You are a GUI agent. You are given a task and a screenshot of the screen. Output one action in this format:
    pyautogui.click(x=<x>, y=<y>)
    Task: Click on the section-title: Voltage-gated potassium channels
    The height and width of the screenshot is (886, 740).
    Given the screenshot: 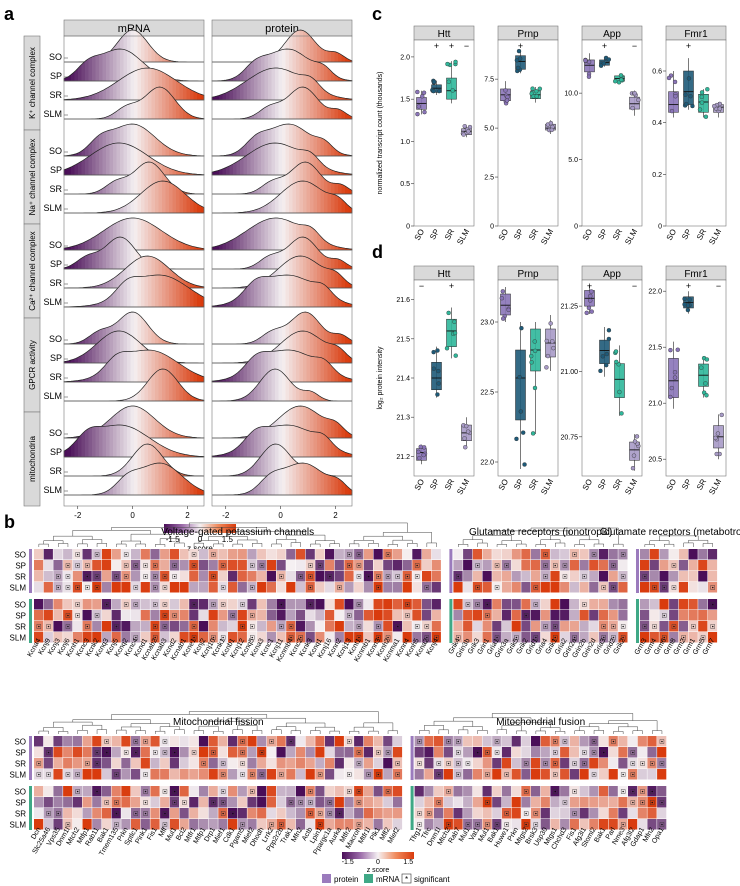 What is the action you would take?
    pyautogui.click(x=237, y=532)
    